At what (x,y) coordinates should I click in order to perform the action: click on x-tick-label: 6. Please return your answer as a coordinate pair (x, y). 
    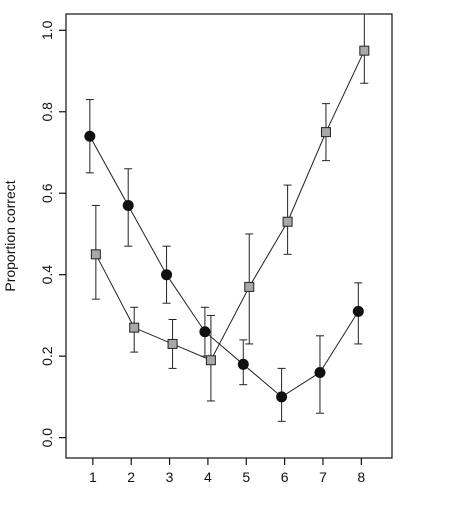
    Looking at the image, I should click on (285, 477).